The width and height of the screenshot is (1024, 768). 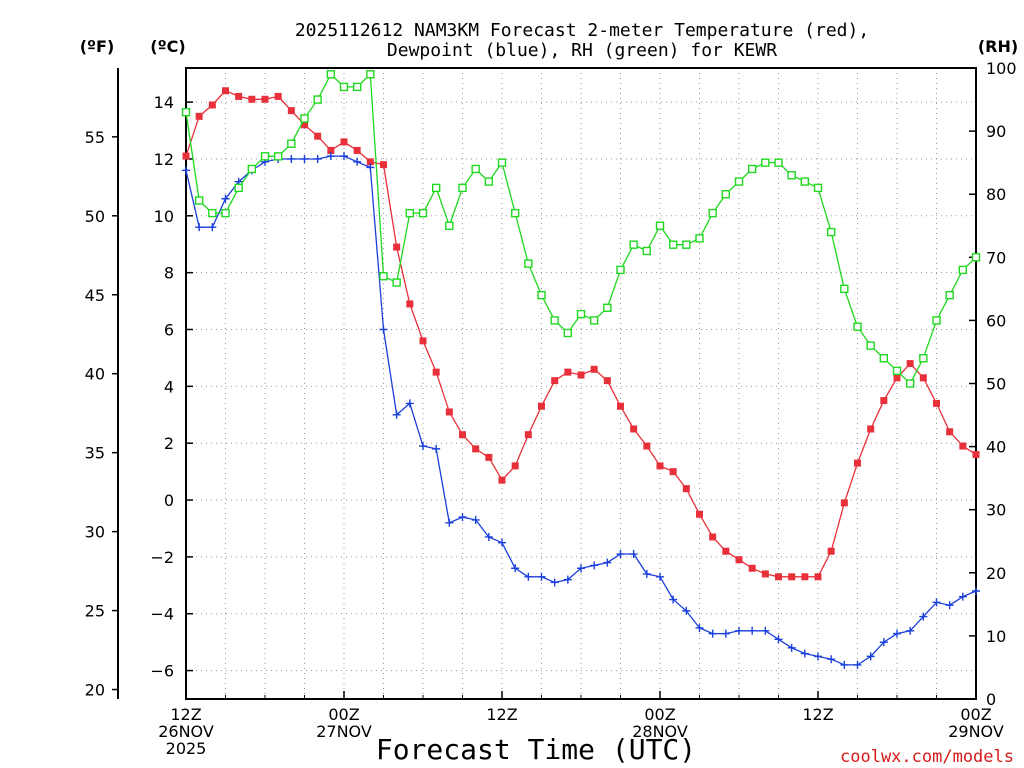 What do you see at coordinates (660, 731) in the screenshot?
I see `x-tick-label: 28NOV` at bounding box center [660, 731].